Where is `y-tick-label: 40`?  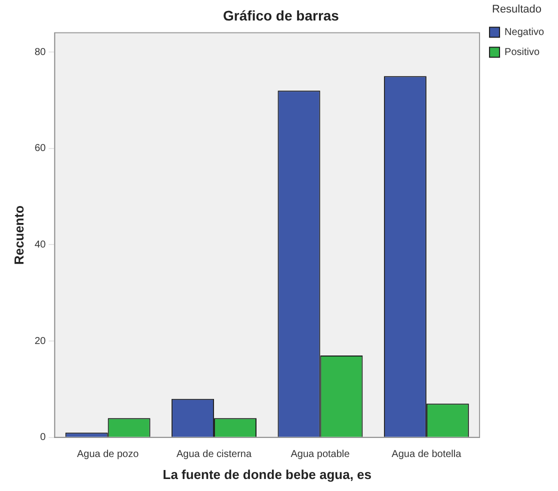
y-tick-label: 40 is located at coordinates (40, 244).